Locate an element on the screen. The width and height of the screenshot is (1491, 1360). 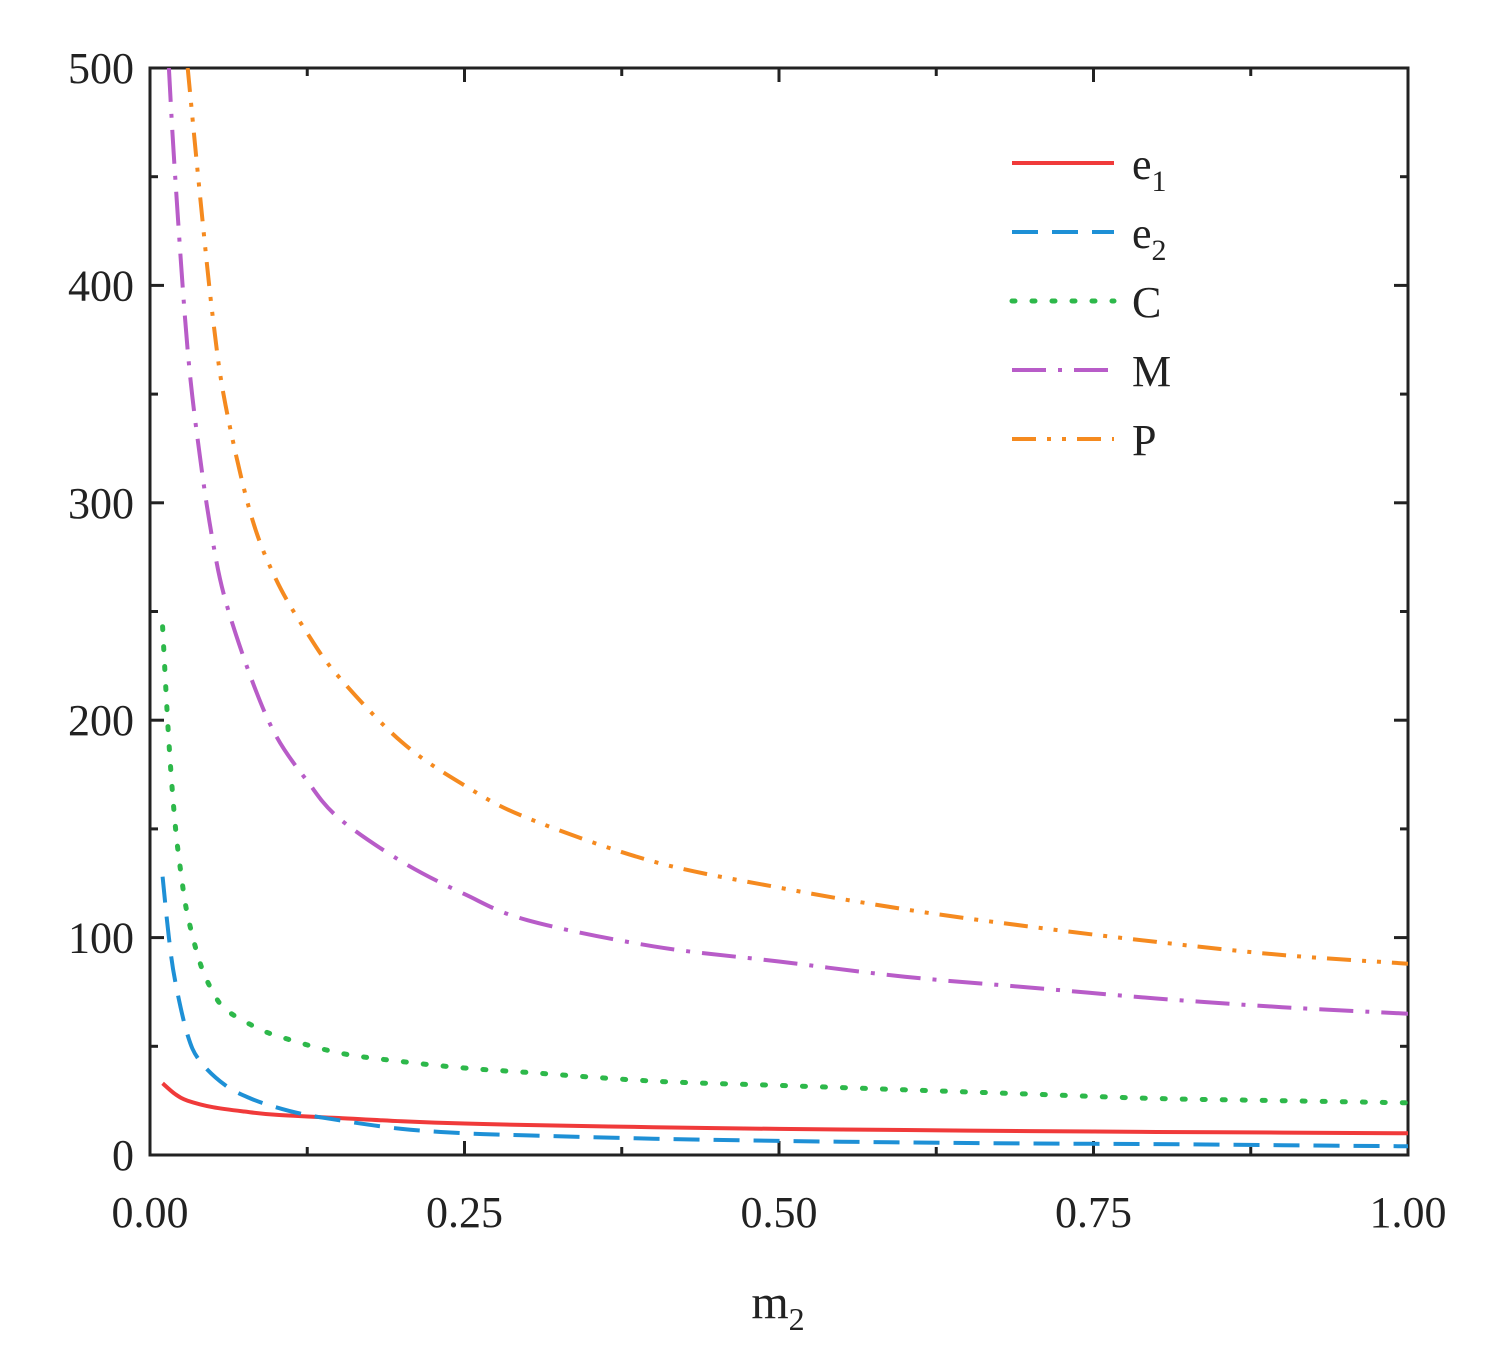
y-tick-label: 500 is located at coordinates (101, 68).